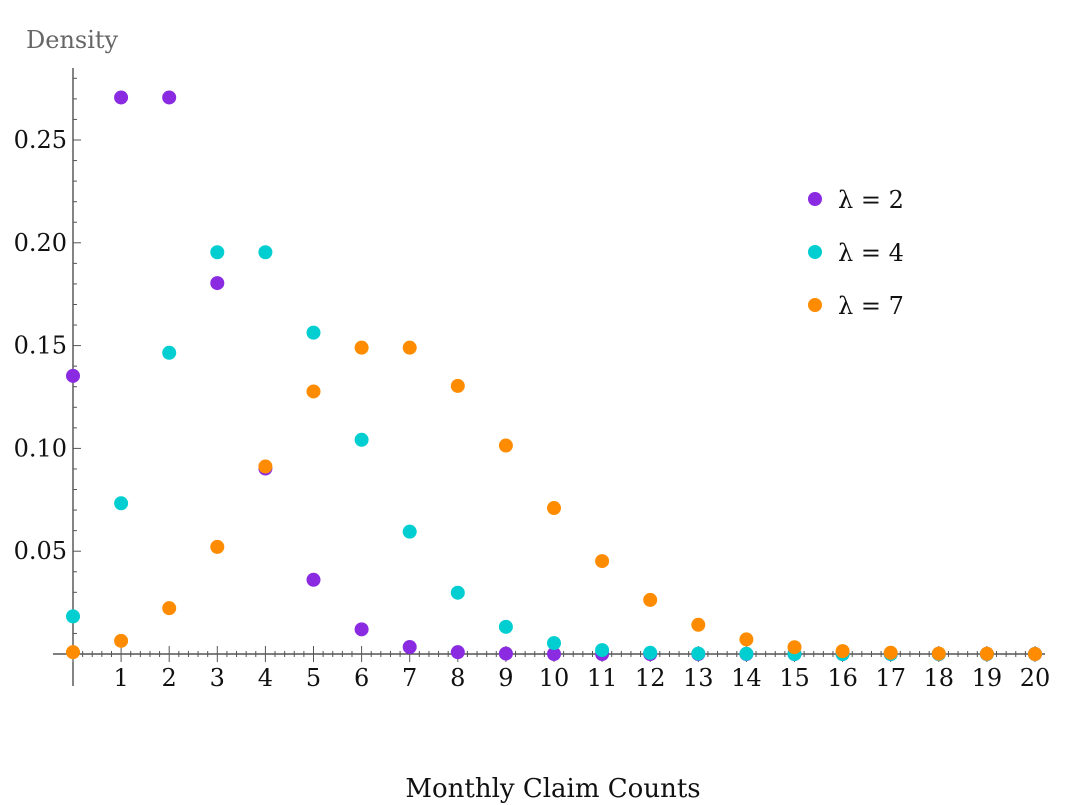 The width and height of the screenshot is (1090, 805). I want to click on x-axis-ticks: 1 2 3 4 5 6 7 8 9 10 11 12 13 14 15 16 17 18 19 20, so click(561, 669).